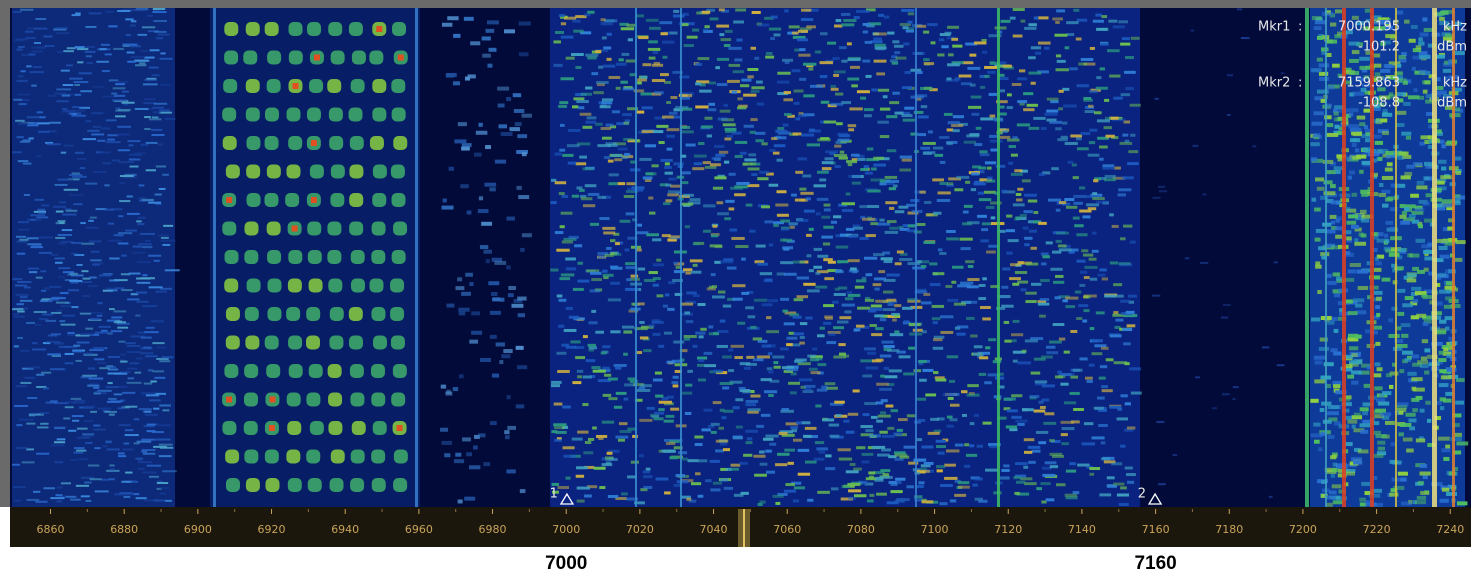  I want to click on tick-label: 7000, so click(566, 529).